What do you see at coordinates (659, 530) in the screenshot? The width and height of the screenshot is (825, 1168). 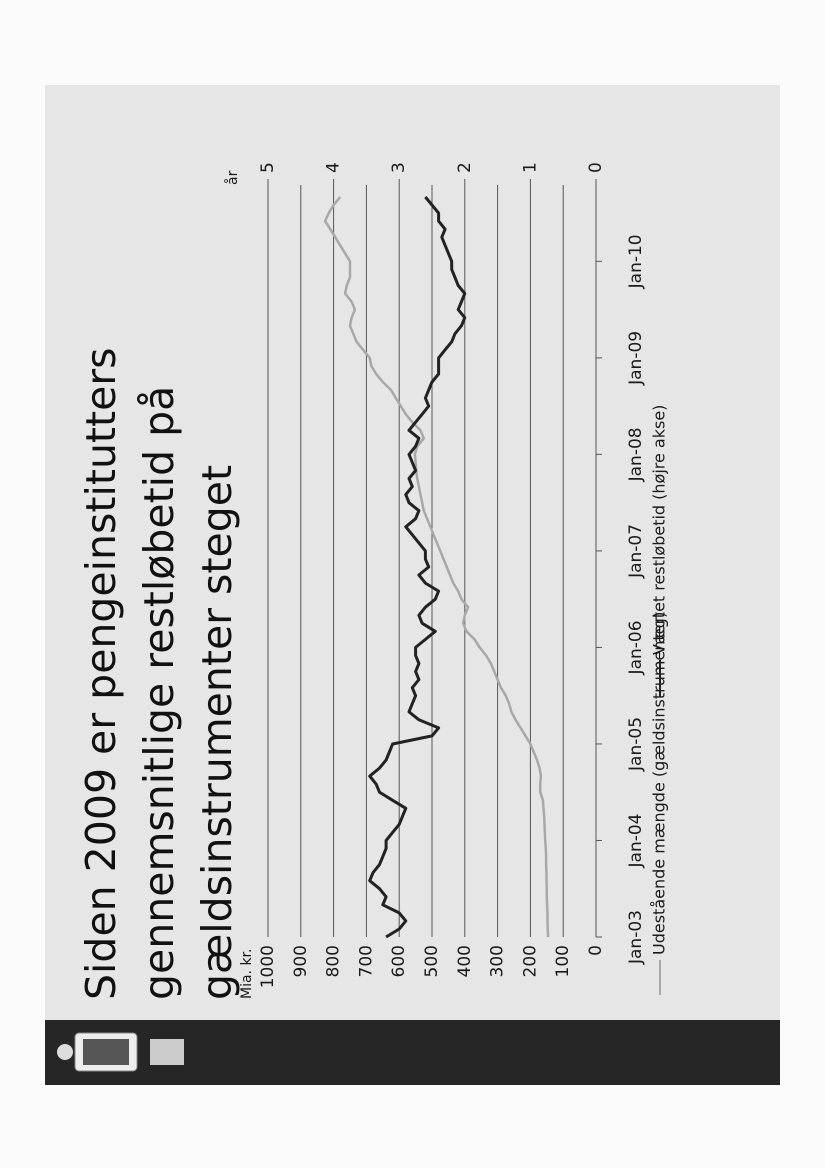 I see `legend-label: Vægtet restløbetid (højre akse)` at bounding box center [659, 530].